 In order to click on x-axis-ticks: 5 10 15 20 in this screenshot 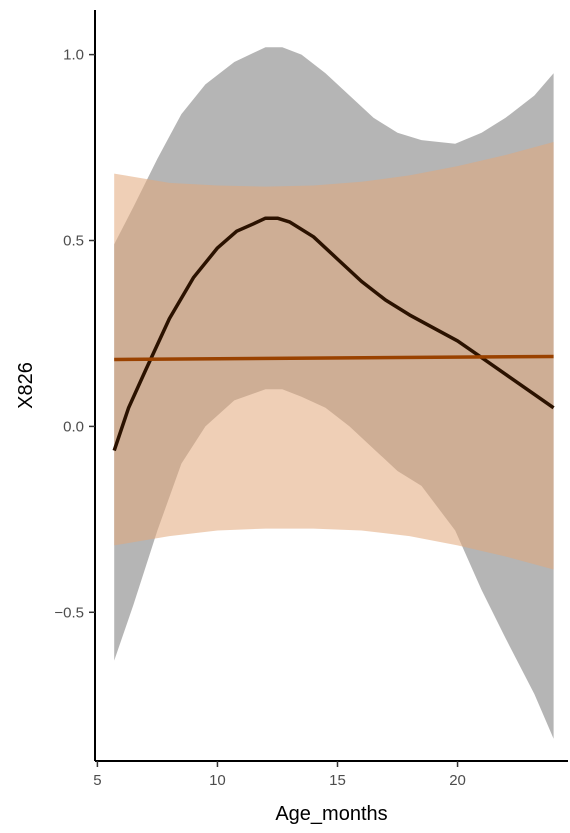, I will do `click(279, 775)`.